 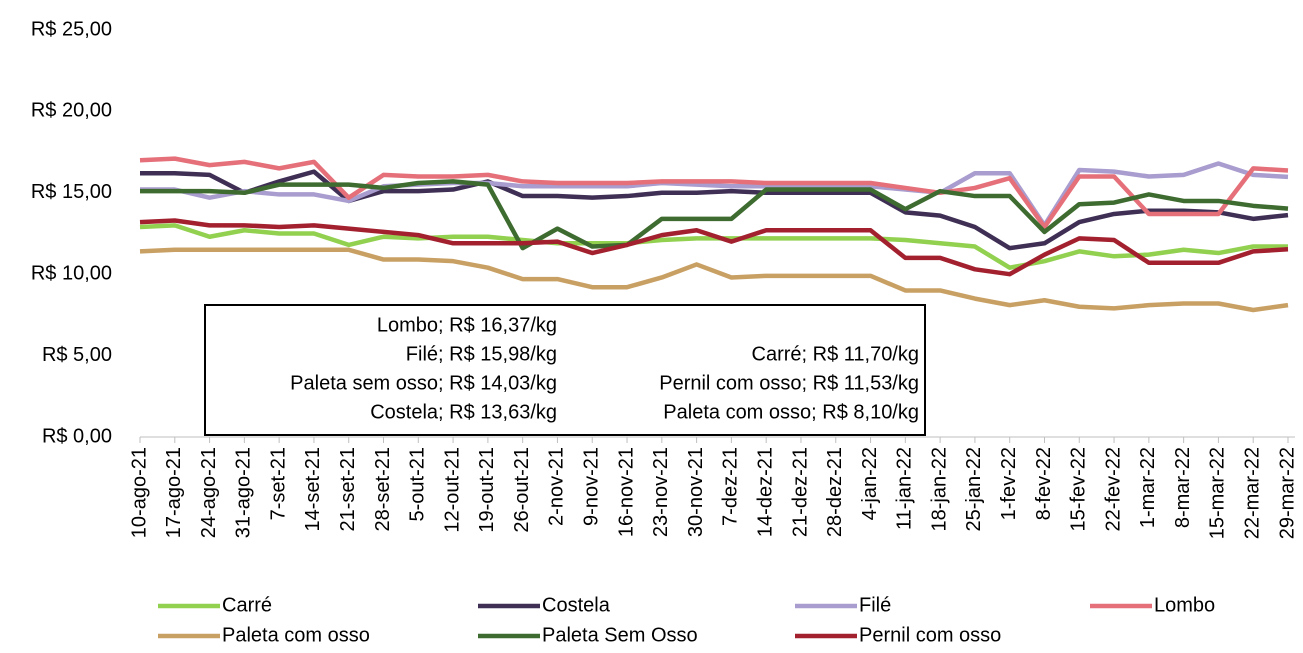 I want to click on x-tick-label: 4-jan-22, so click(x=870, y=483).